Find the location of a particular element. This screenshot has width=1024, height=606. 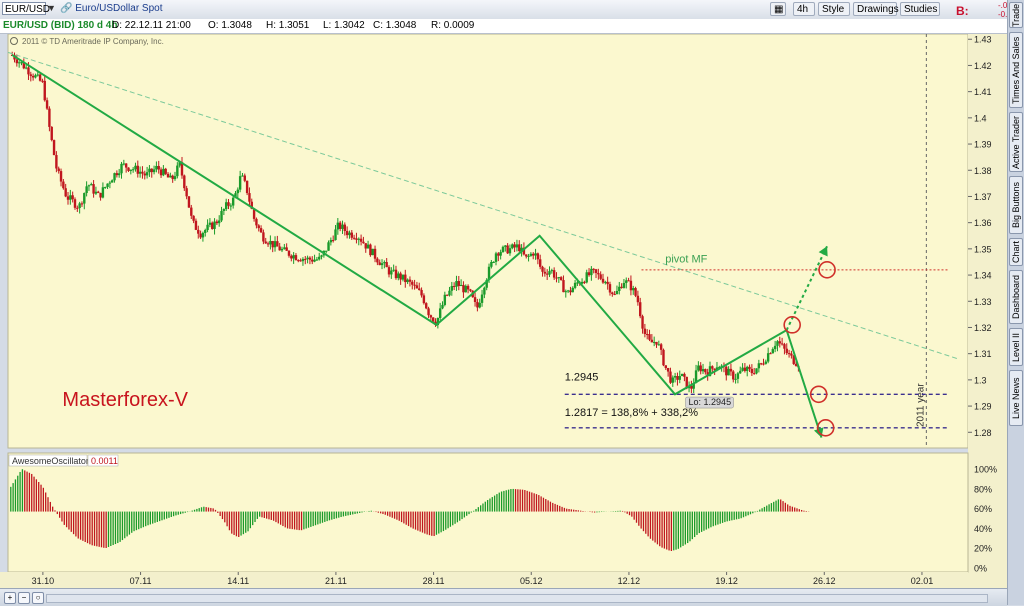

drawings-button: Drawings is located at coordinates (876, 9).